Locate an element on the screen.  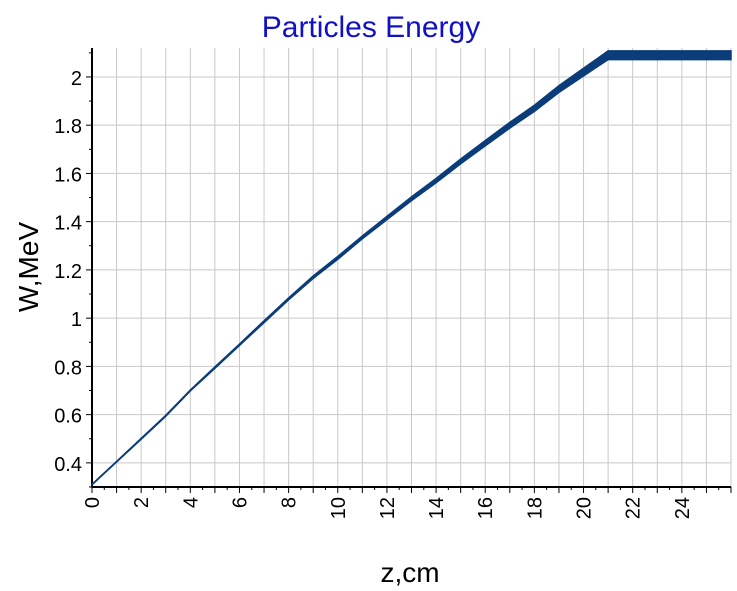
x-tick-label: 10 is located at coordinates (339, 508).